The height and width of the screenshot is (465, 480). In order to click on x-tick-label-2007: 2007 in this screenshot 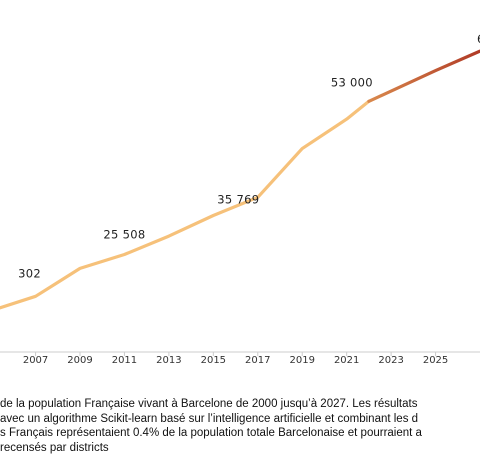, I will do `click(35, 360)`.